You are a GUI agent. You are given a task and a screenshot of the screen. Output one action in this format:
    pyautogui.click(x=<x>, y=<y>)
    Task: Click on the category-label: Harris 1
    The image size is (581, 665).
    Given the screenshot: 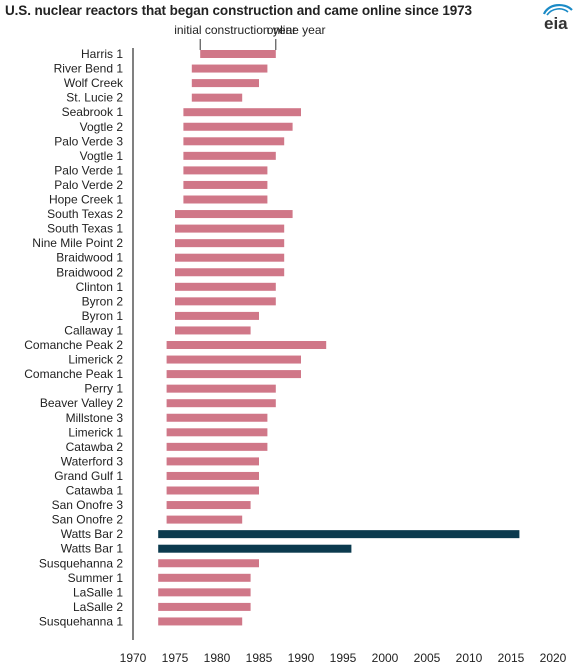 What is the action you would take?
    pyautogui.click(x=102, y=54)
    